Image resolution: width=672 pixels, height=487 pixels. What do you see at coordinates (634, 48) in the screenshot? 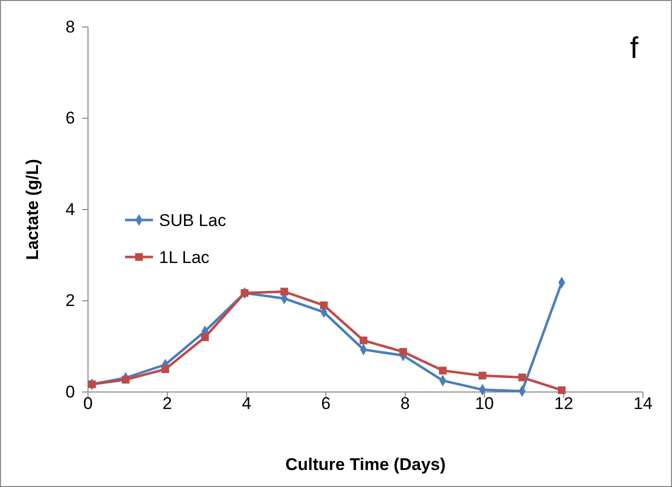
I see `annotation: f` at bounding box center [634, 48].